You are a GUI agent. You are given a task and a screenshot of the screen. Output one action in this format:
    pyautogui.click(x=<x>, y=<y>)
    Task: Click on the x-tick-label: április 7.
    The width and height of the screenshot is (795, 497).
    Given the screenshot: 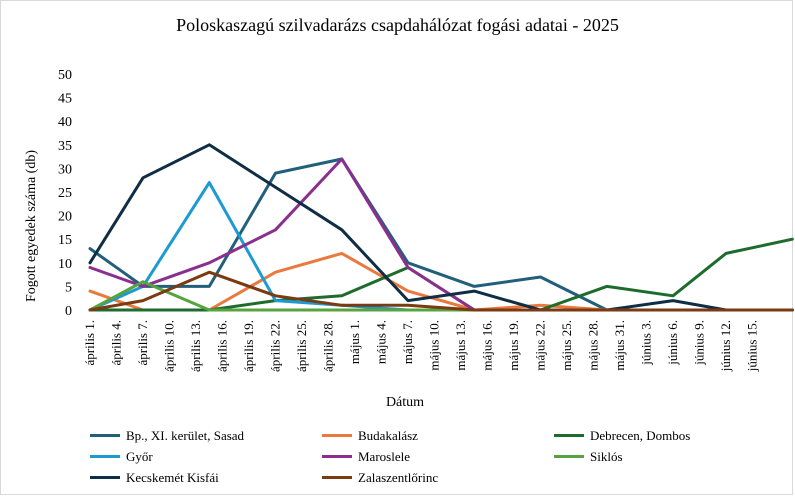 What is the action you would take?
    pyautogui.click(x=142, y=343)
    